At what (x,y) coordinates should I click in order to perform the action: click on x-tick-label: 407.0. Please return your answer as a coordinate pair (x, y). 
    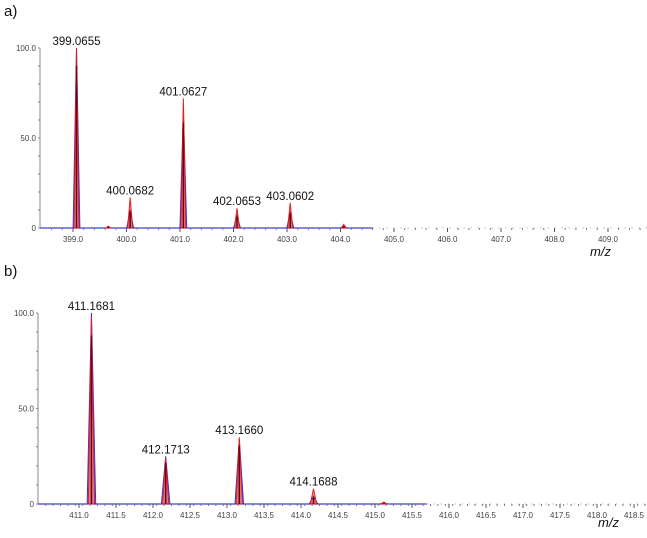
    Looking at the image, I should click on (501, 239).